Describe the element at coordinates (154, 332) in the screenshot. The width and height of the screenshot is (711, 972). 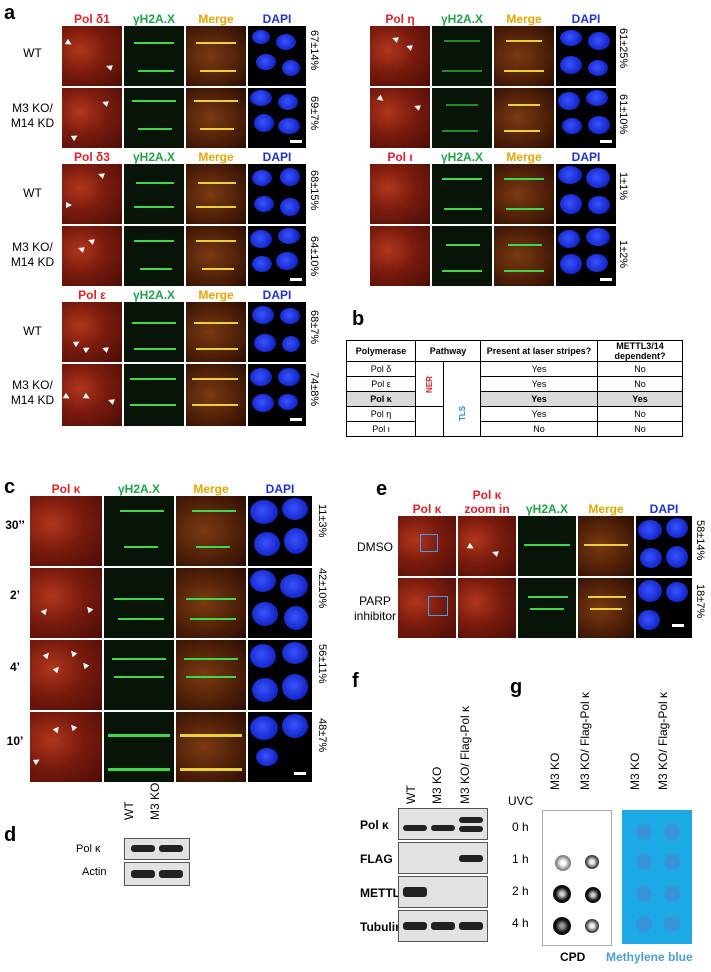
I see `image-gh2ax-e-wt` at that location.